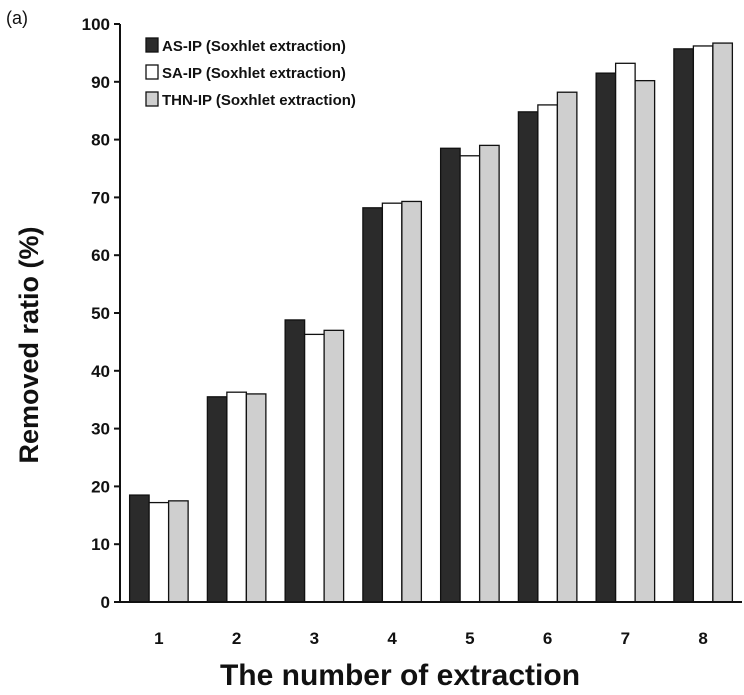  Describe the element at coordinates (100, 371) in the screenshot. I see `y-tick-label: 40` at that location.